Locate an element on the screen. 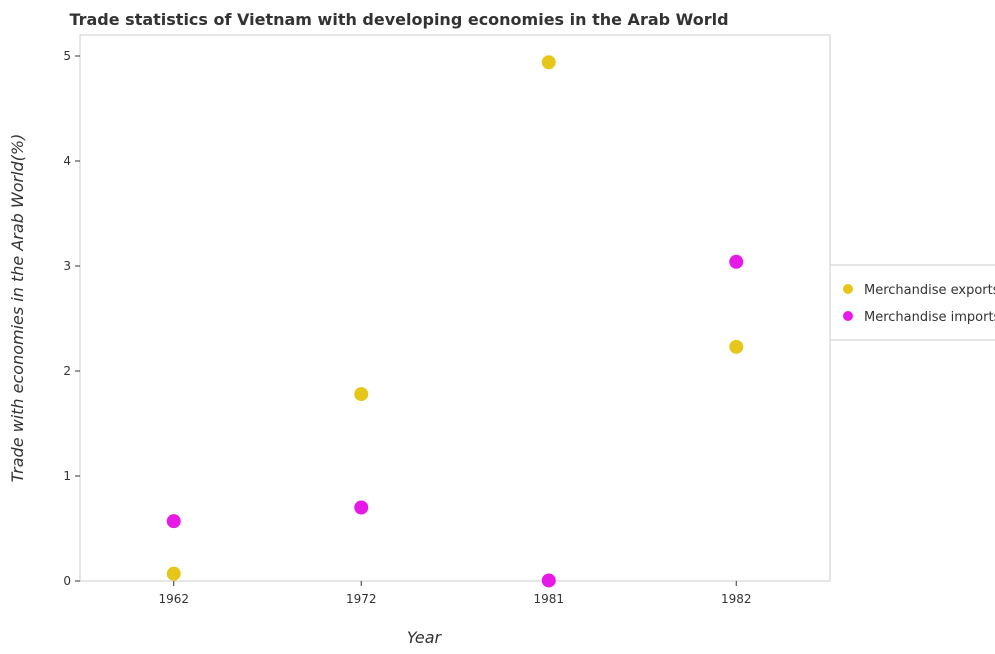  y-tick-label: 4 is located at coordinates (67, 161).